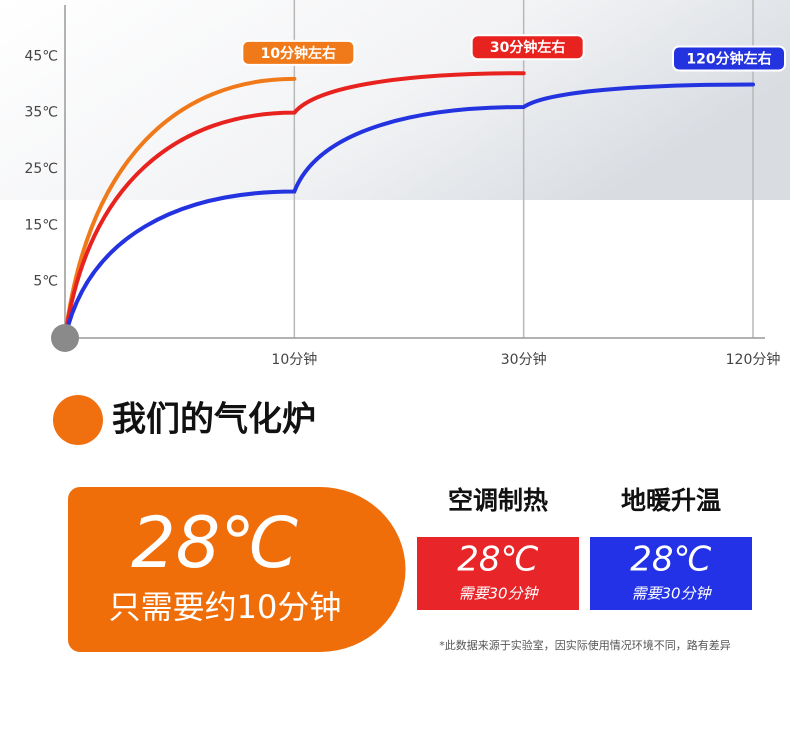 The height and width of the screenshot is (739, 790). What do you see at coordinates (584, 548) in the screenshot?
I see `comparison: 空调制热 28℃ 需要30分钟 地暖升温 28℃ 需要30分钟` at bounding box center [584, 548].